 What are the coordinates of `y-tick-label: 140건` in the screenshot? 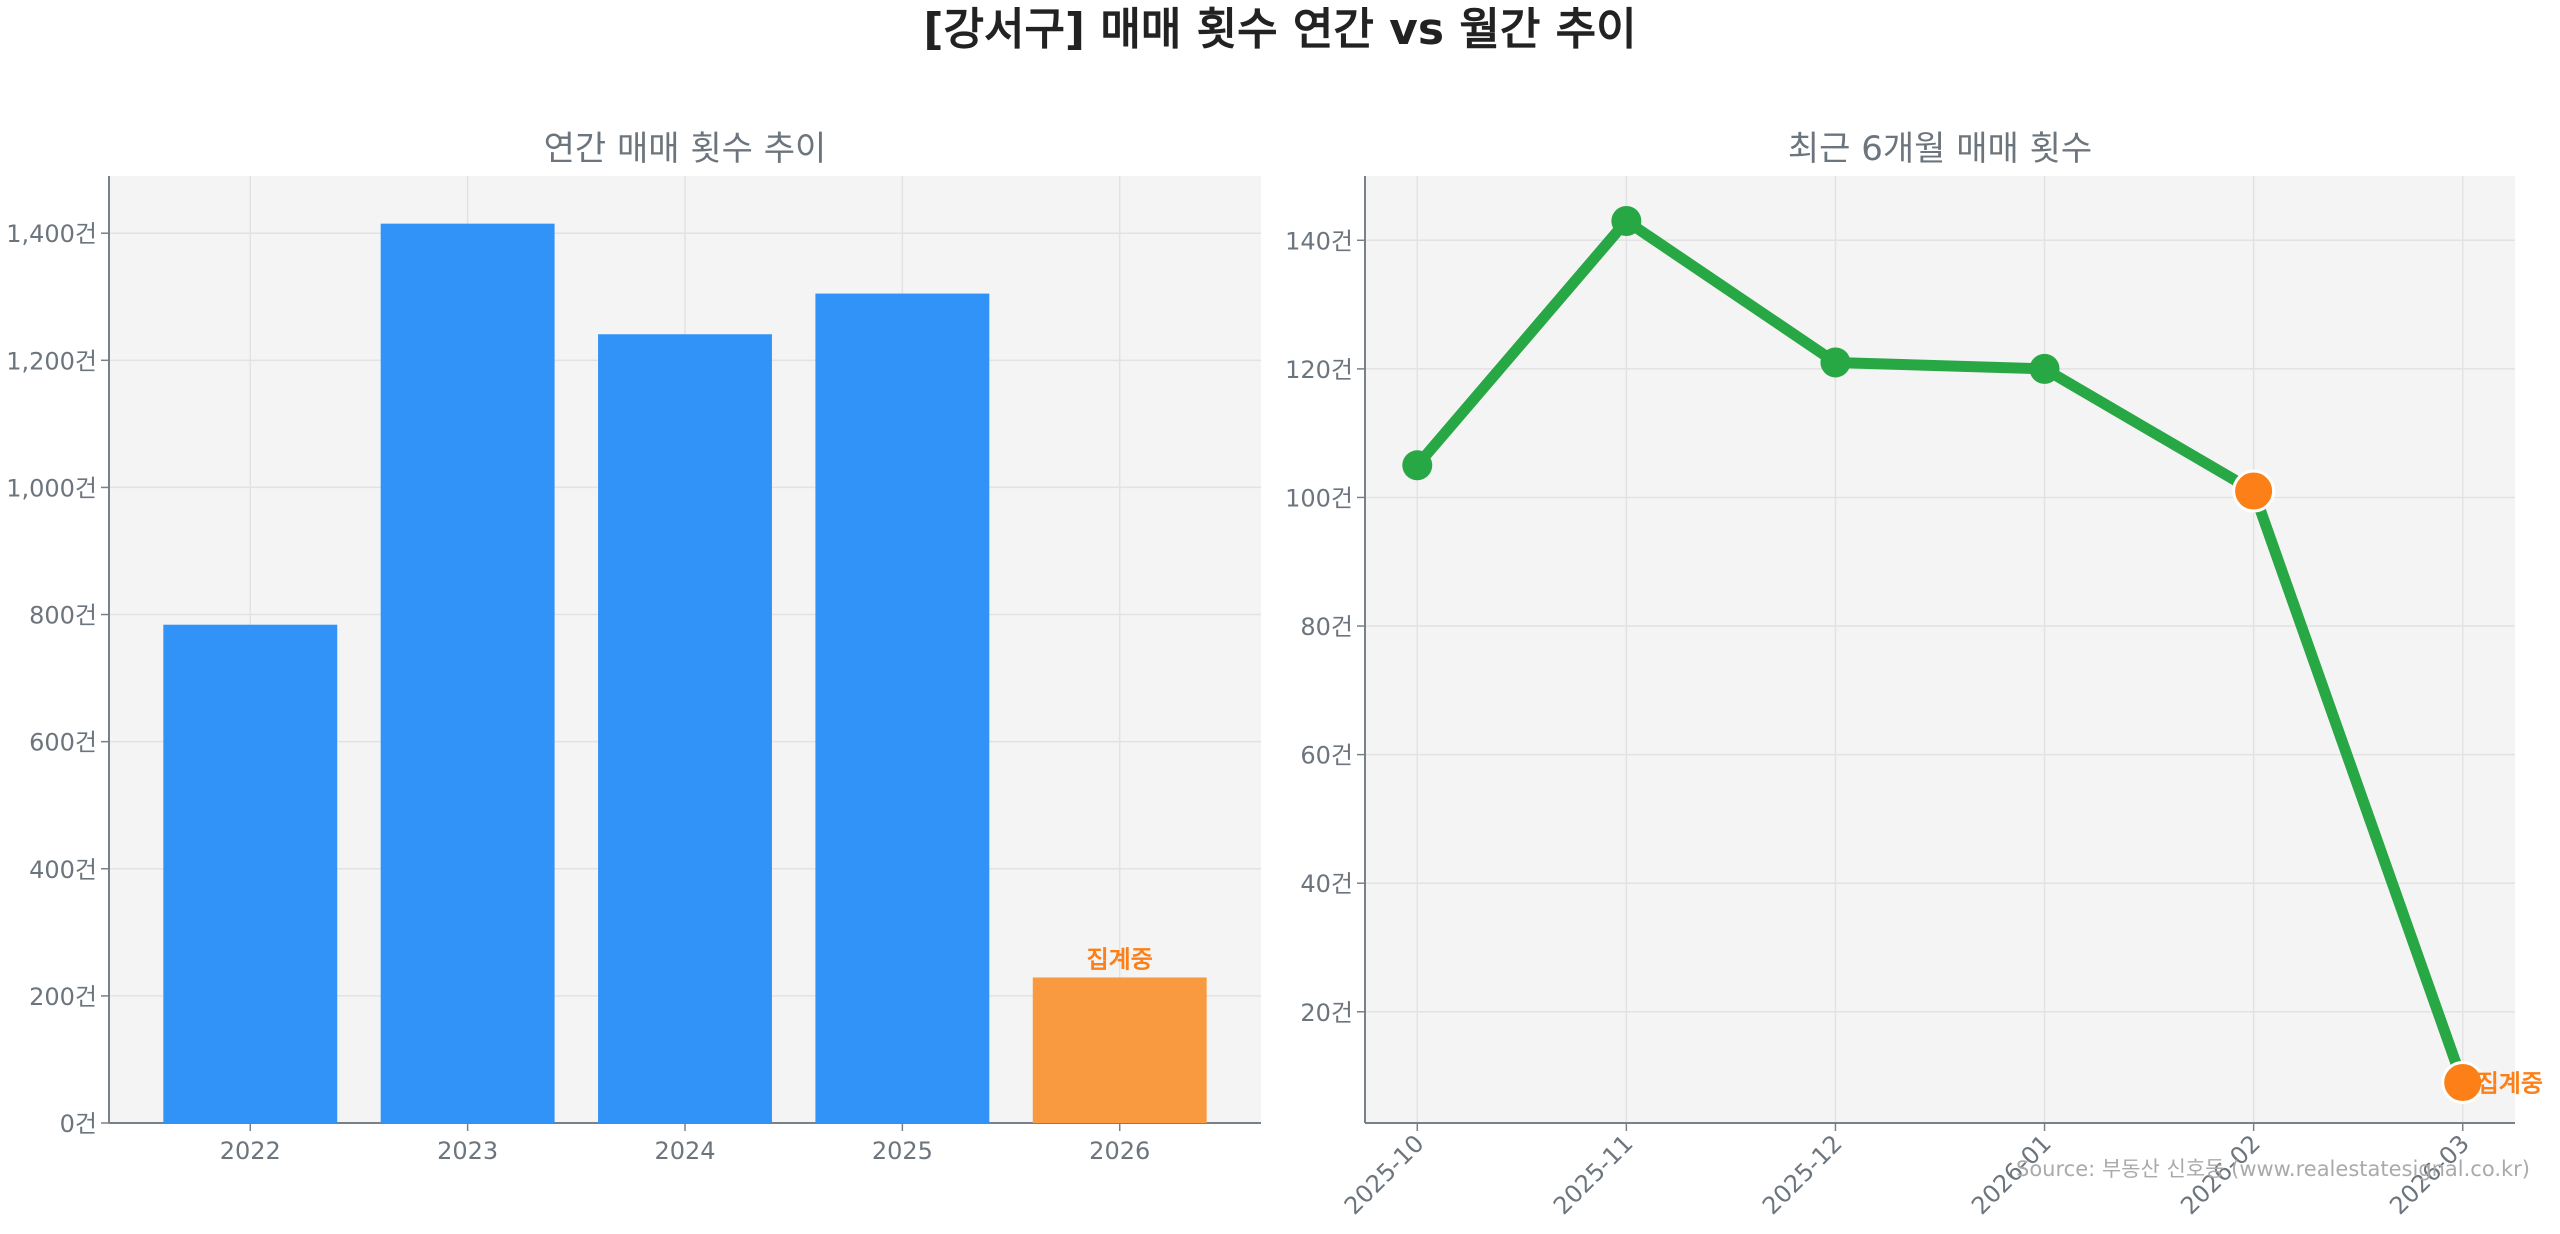 It's located at (1319, 241).